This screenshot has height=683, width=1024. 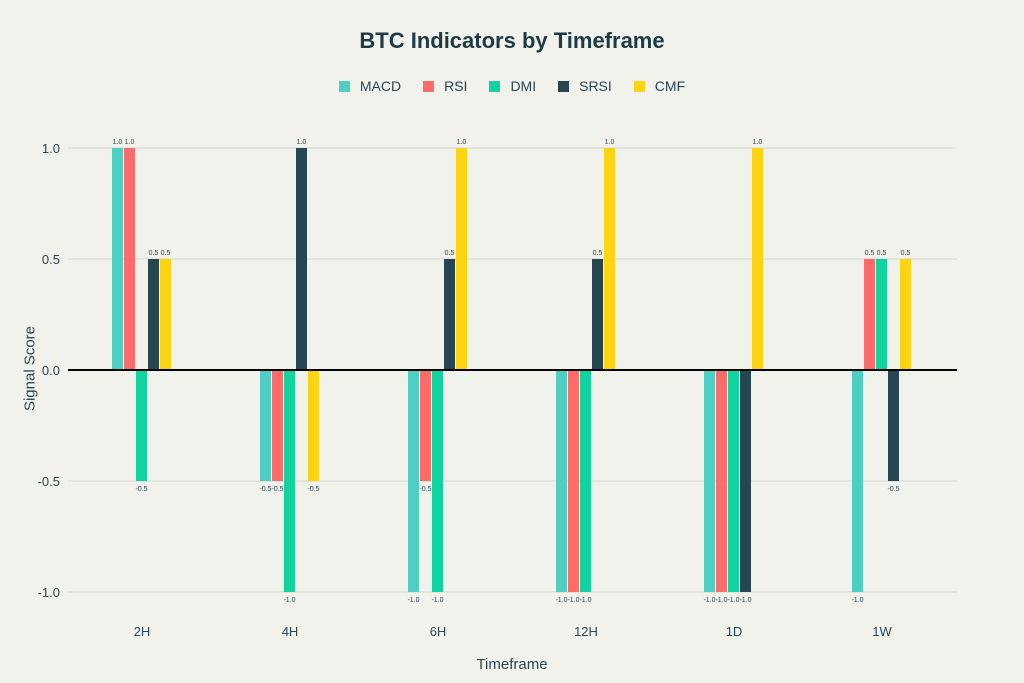 I want to click on bar-srsi-12h, so click(x=597, y=314).